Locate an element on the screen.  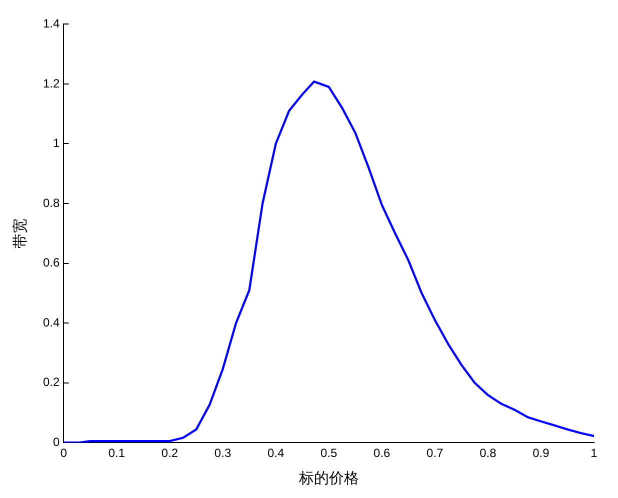
x-tick-label: 0.2 is located at coordinates (169, 453).